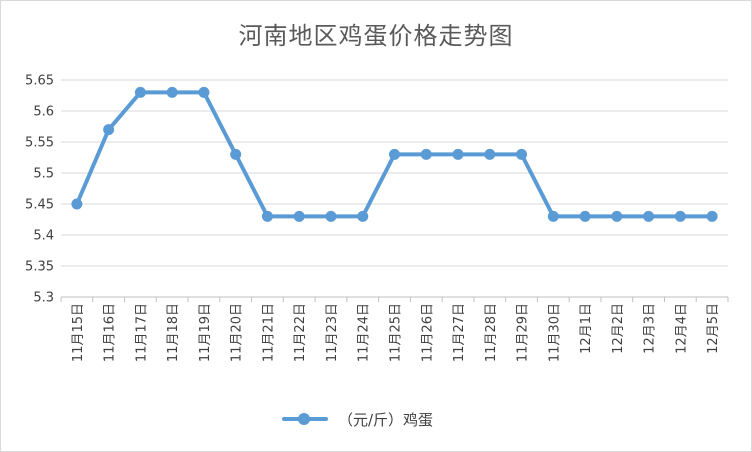  What do you see at coordinates (650, 328) in the screenshot?
I see `x-tick-label: 12月3日` at bounding box center [650, 328].